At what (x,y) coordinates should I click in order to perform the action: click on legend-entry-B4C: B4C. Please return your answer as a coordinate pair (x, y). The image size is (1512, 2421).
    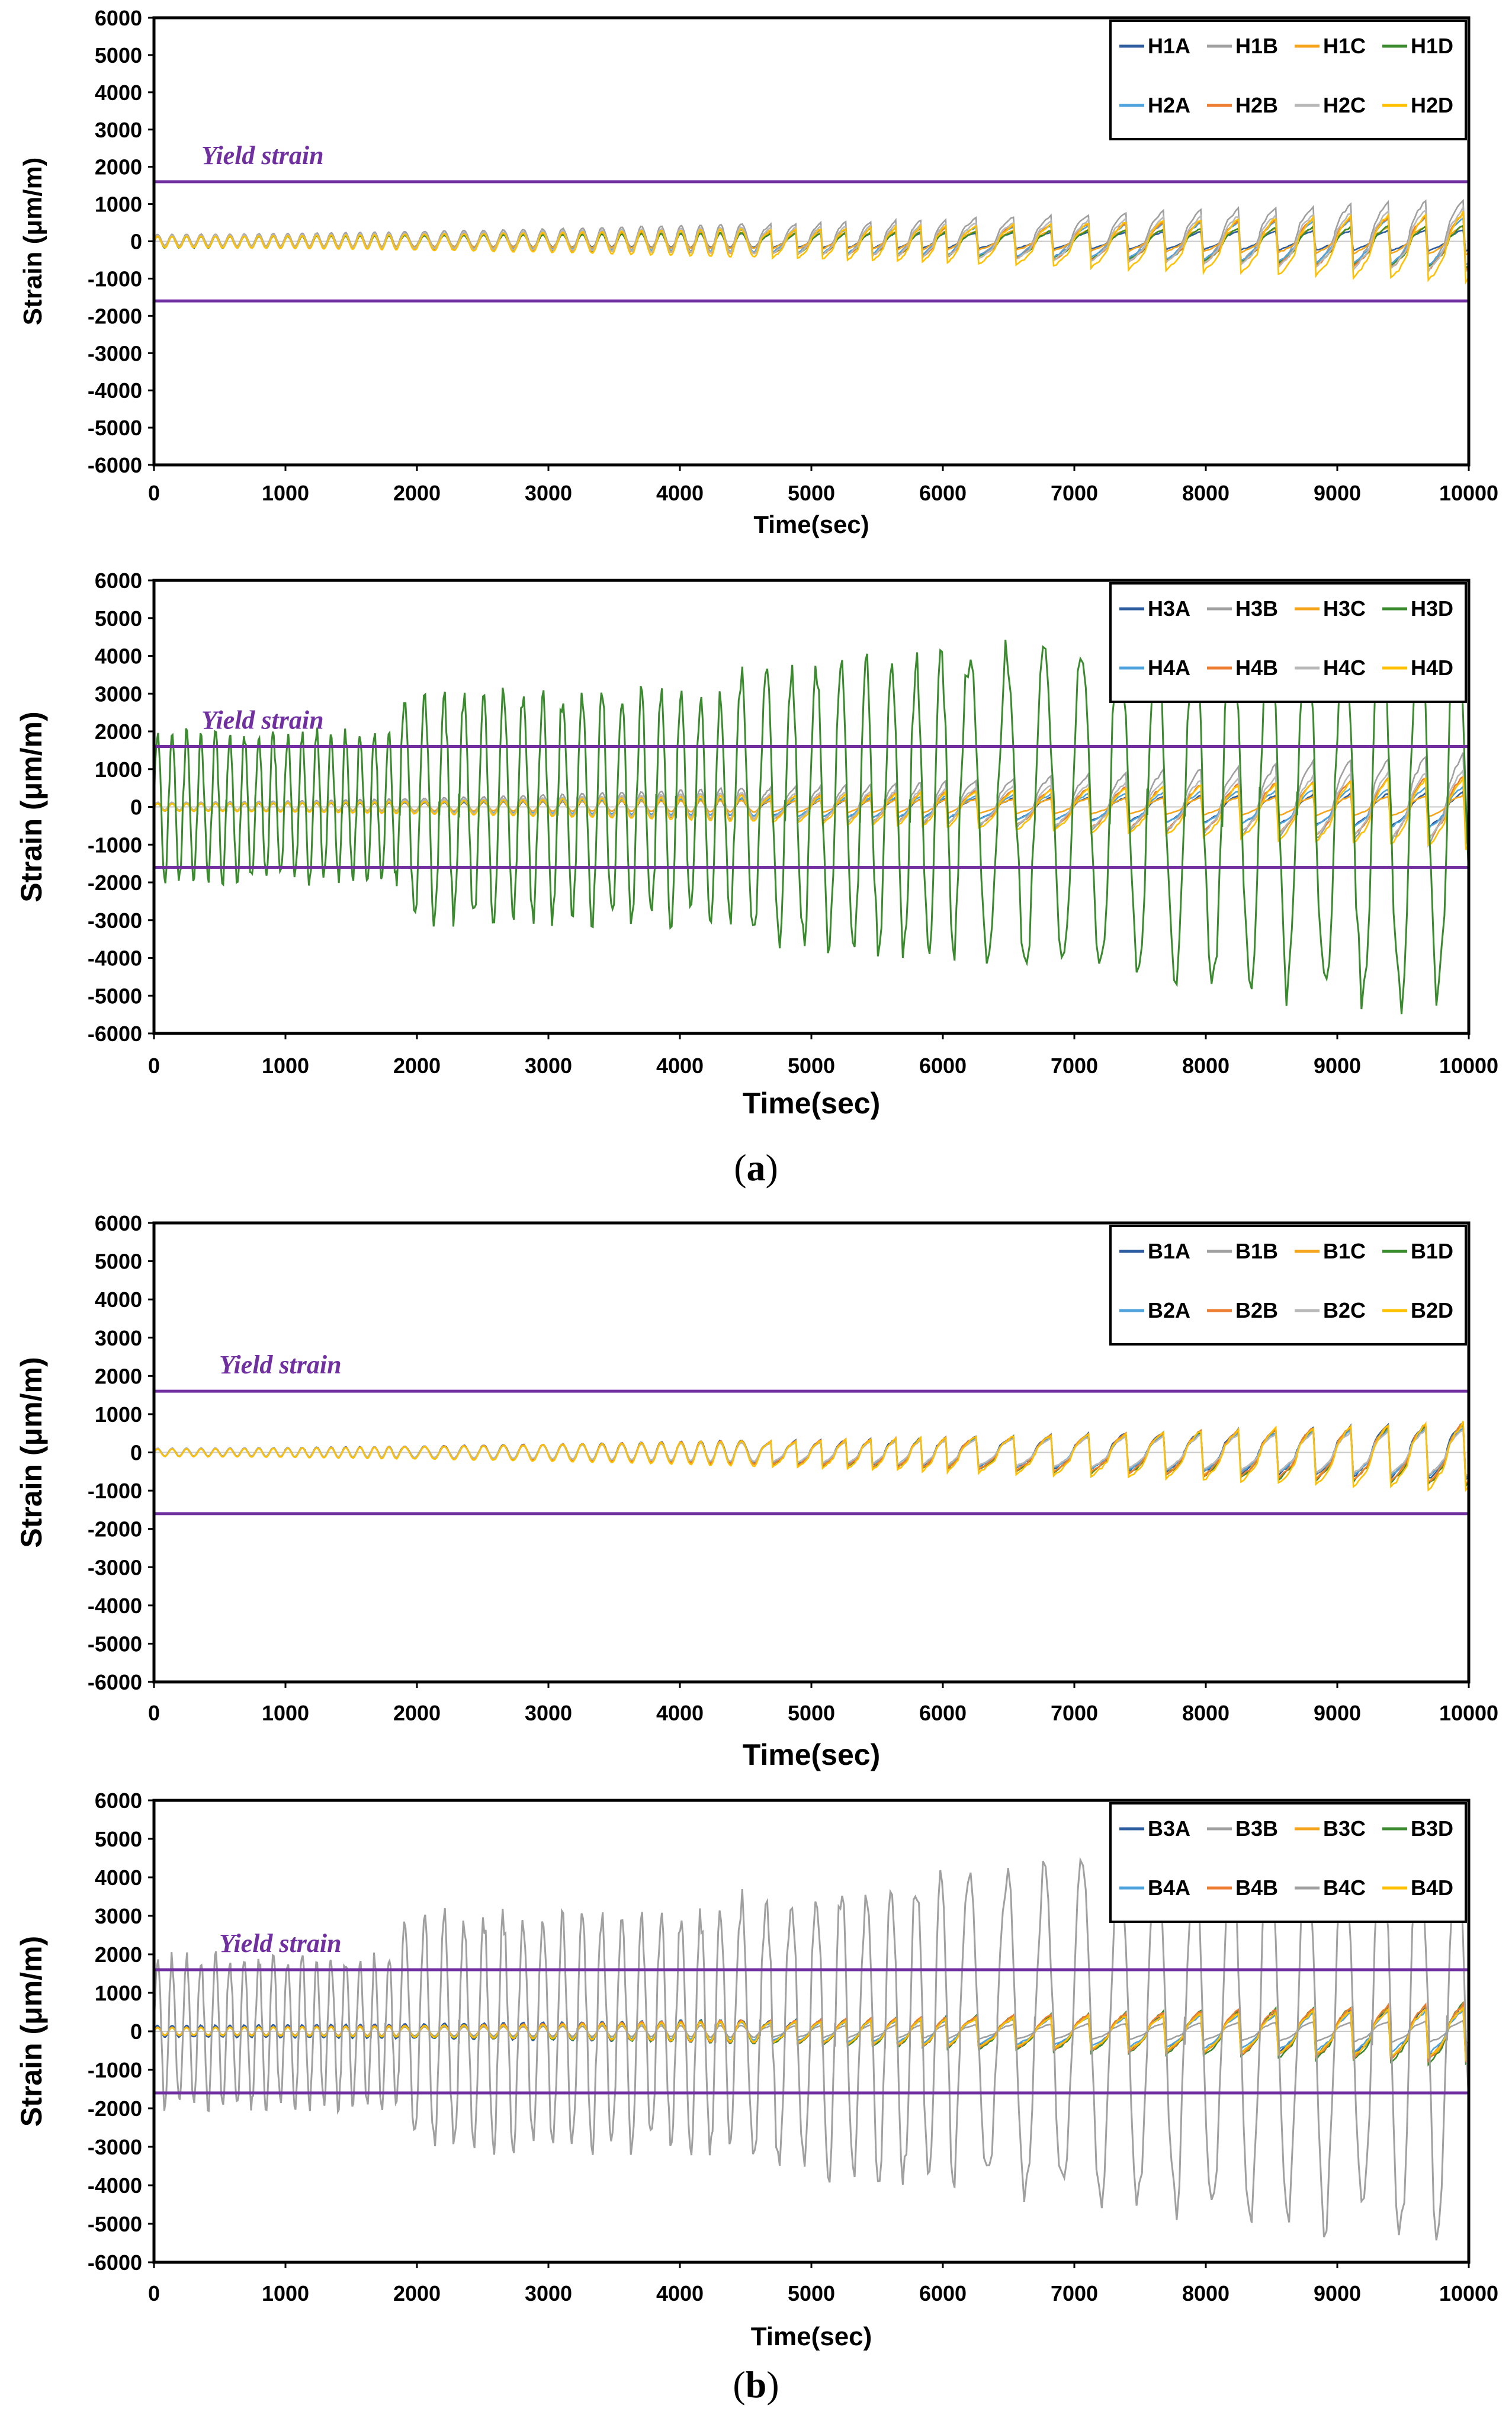
    Looking at the image, I should click on (1345, 1888).